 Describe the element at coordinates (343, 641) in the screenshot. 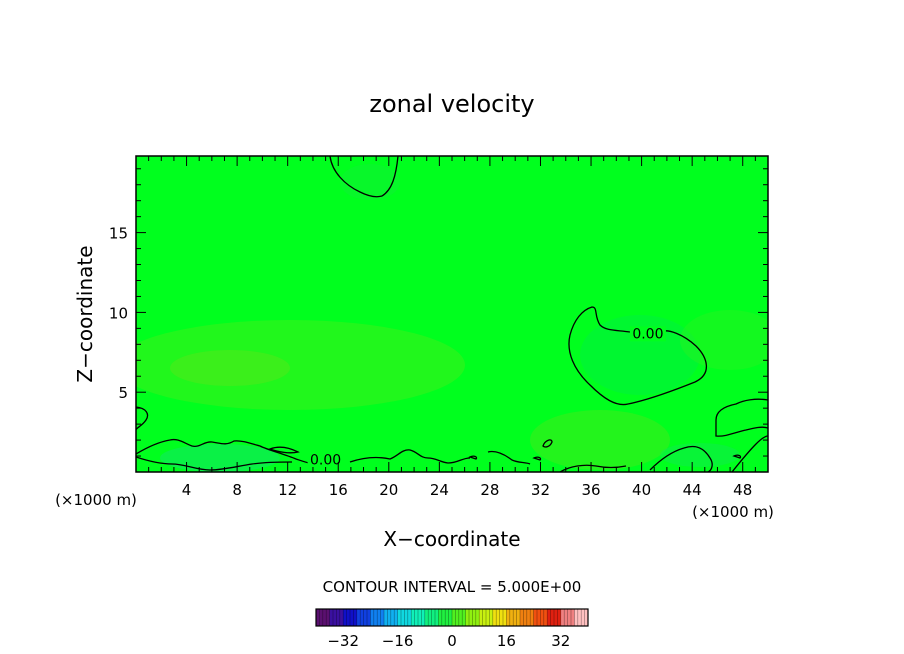

I see `colorbar-tick-label: −32` at that location.